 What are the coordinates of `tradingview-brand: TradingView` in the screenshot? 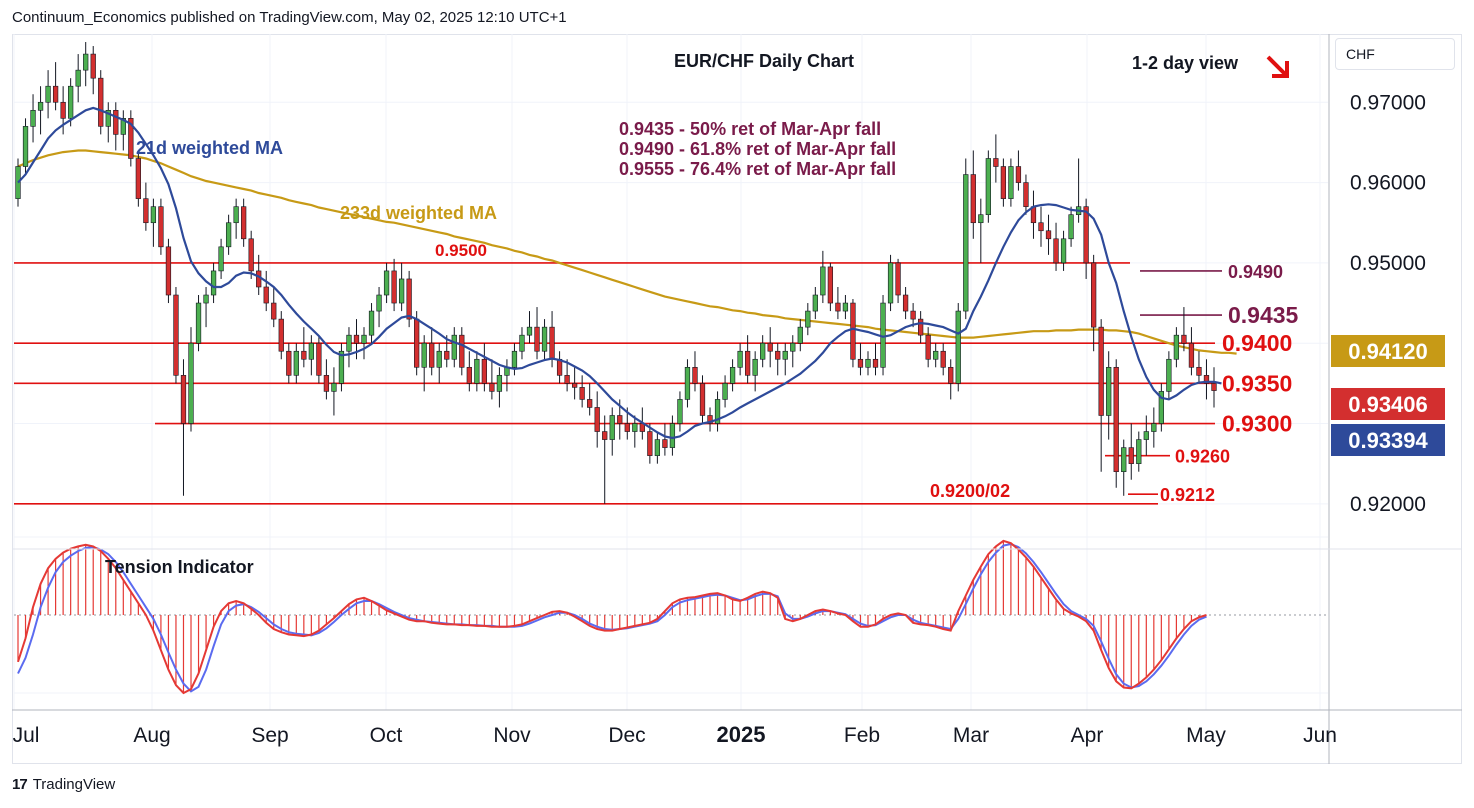 It's located at (74, 784).